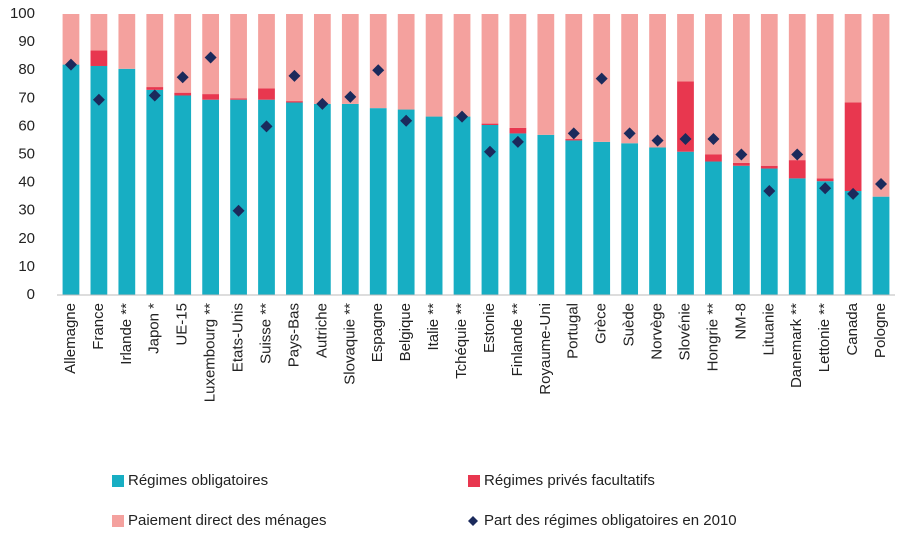 This screenshot has height=541, width=909. I want to click on legend-label: Paiement direct des ménages, so click(227, 520).